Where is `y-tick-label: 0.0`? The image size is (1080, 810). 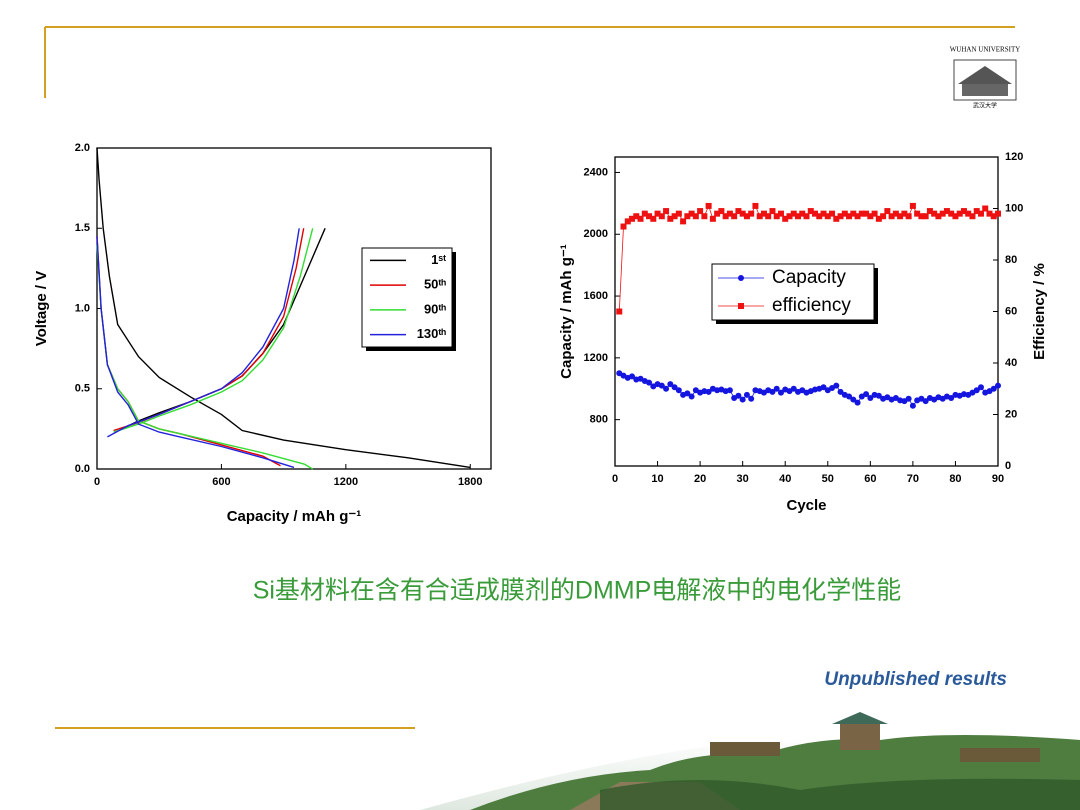
y-tick-label: 0.0 is located at coordinates (82, 469).